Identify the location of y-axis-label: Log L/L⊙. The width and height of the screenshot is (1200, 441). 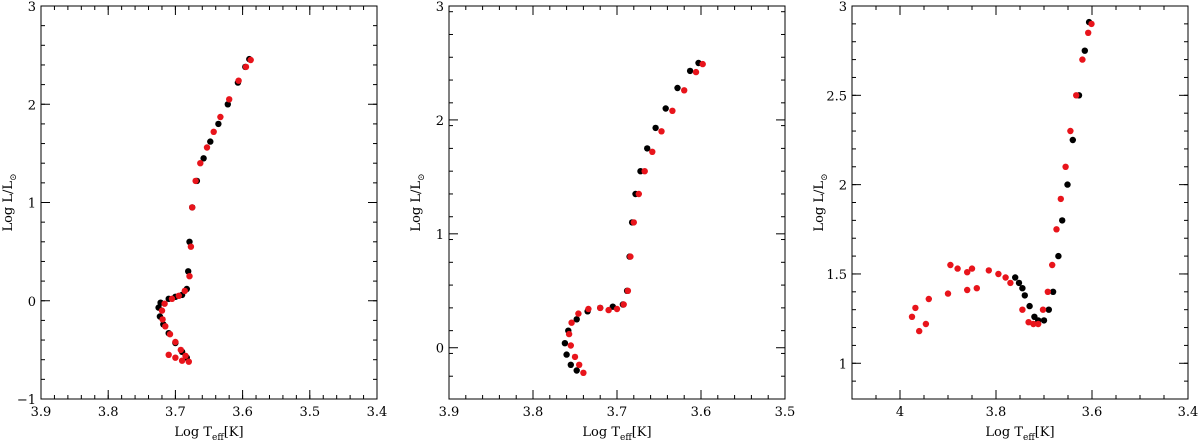
(821, 202).